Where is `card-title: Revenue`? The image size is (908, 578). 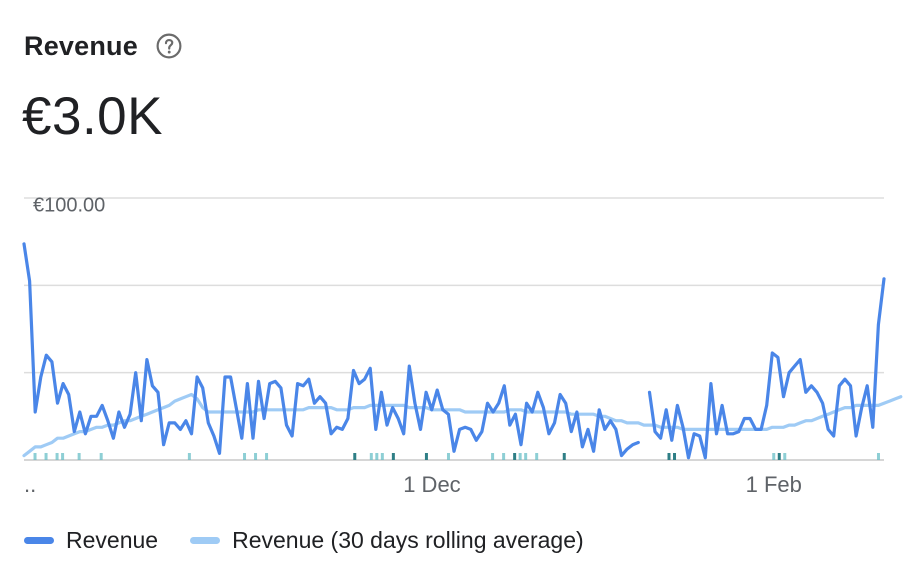 card-title: Revenue is located at coordinates (81, 45).